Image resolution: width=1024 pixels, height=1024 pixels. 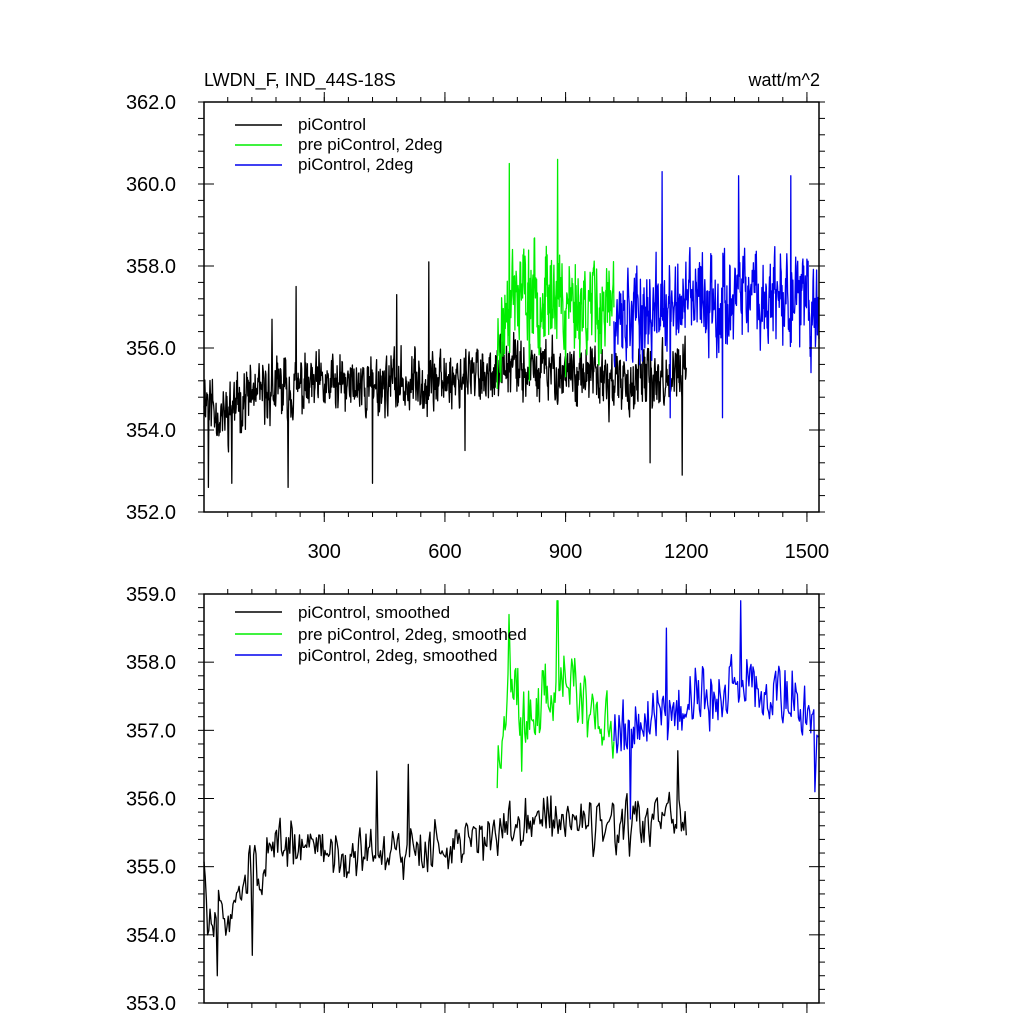 What do you see at coordinates (151, 349) in the screenshot?
I see `top-y-tick-label: 356.0` at bounding box center [151, 349].